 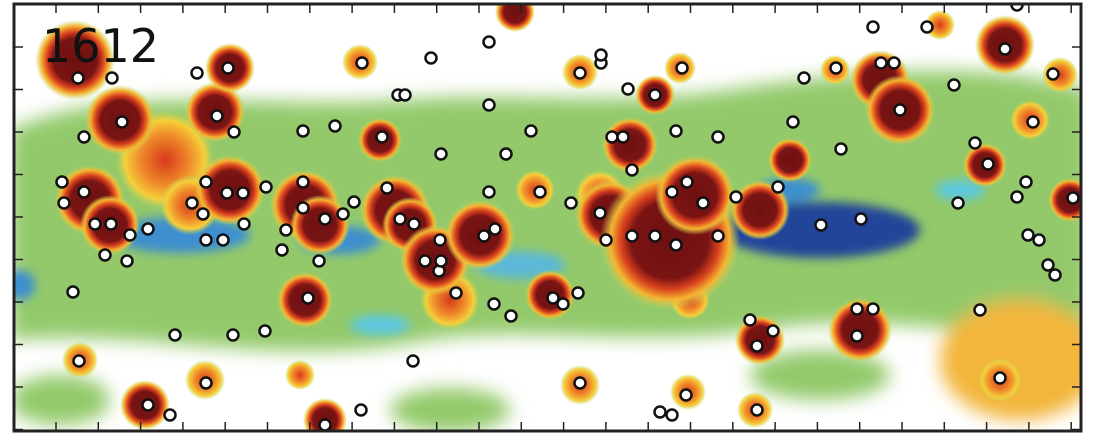 I want to click on panel-label: 1612, so click(x=100, y=46).